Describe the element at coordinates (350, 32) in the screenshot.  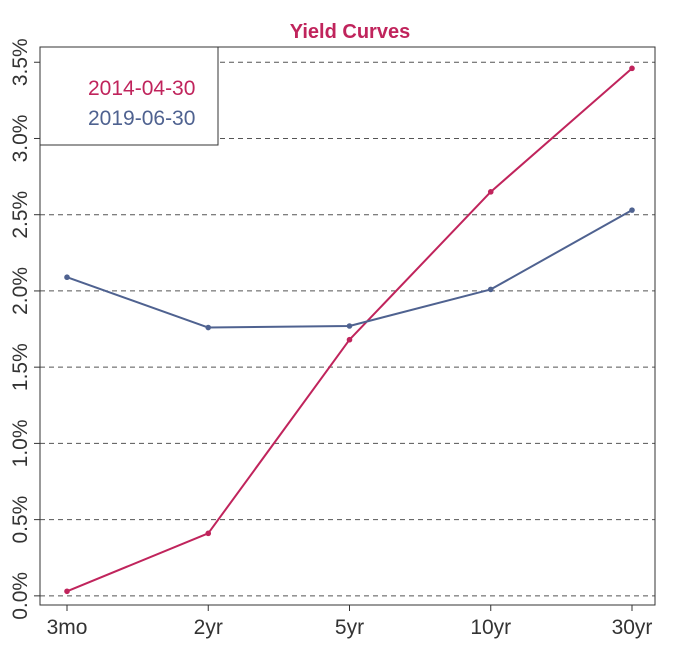
I see `chart-title: Yield Curves` at that location.